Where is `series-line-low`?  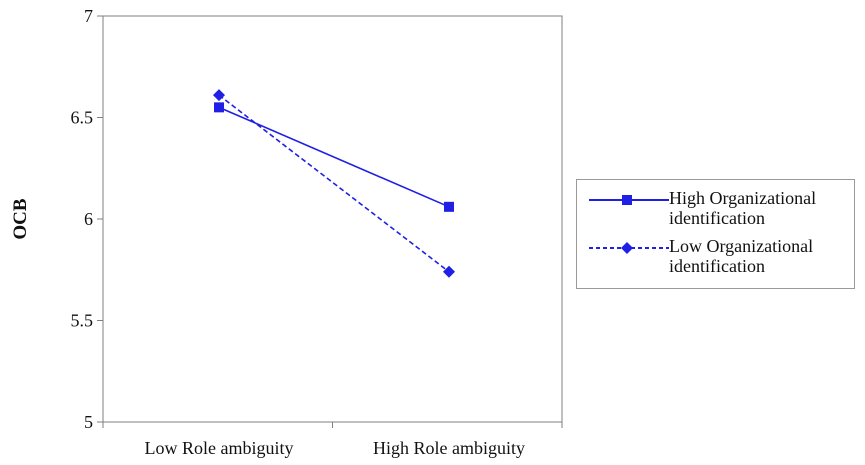 series-line-low is located at coordinates (334, 183).